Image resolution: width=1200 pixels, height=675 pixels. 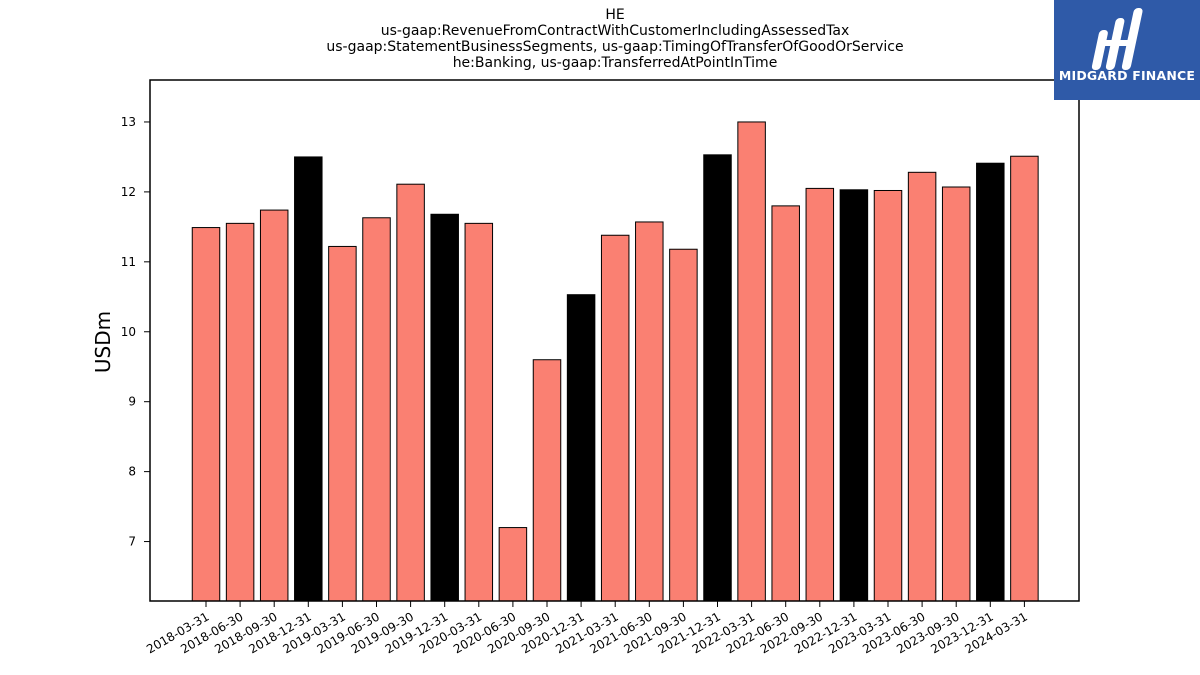 What do you see at coordinates (615, 15) in the screenshot?
I see `chart-title-line-1: HE` at bounding box center [615, 15].